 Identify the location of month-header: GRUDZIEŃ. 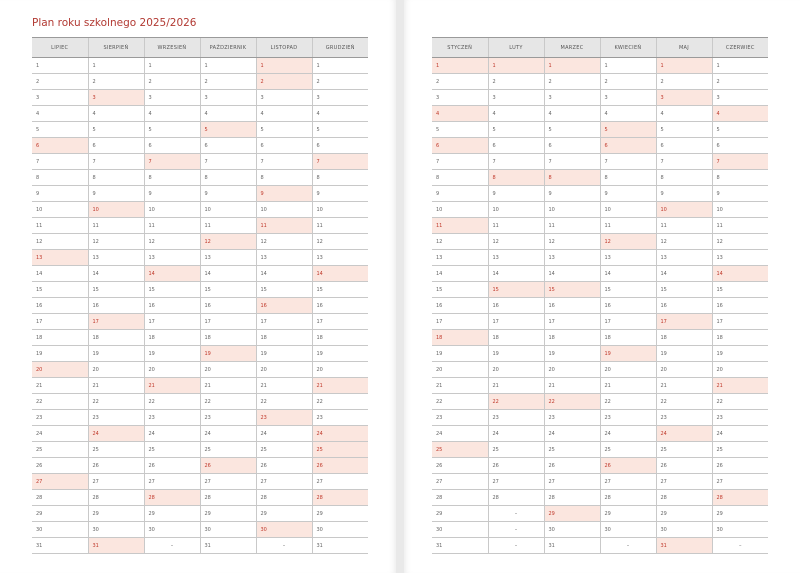
(339, 47).